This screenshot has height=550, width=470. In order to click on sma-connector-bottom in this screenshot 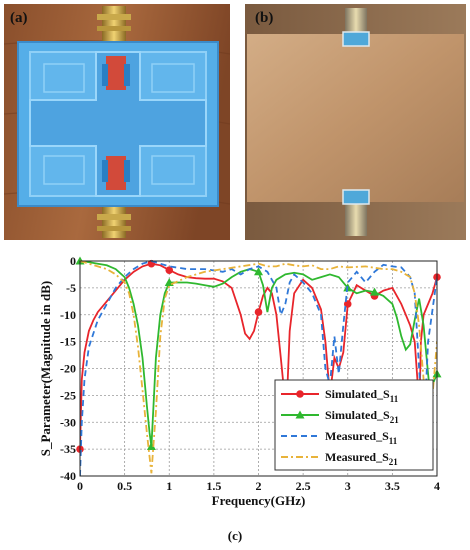, I will do `click(114, 221)`.